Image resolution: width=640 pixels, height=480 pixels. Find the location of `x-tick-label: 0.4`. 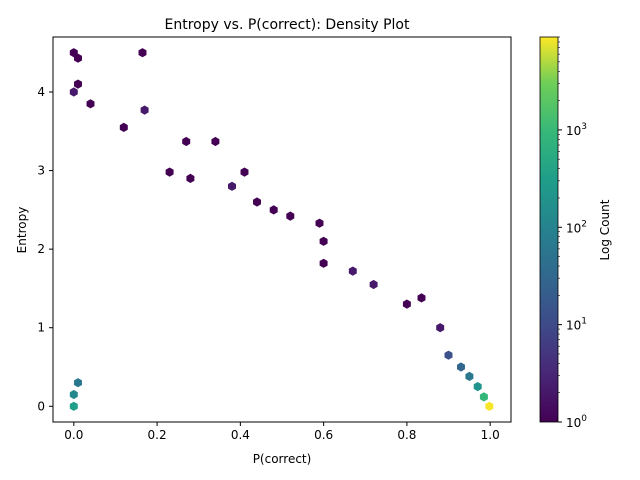

x-tick-label: 0.4 is located at coordinates (240, 435).